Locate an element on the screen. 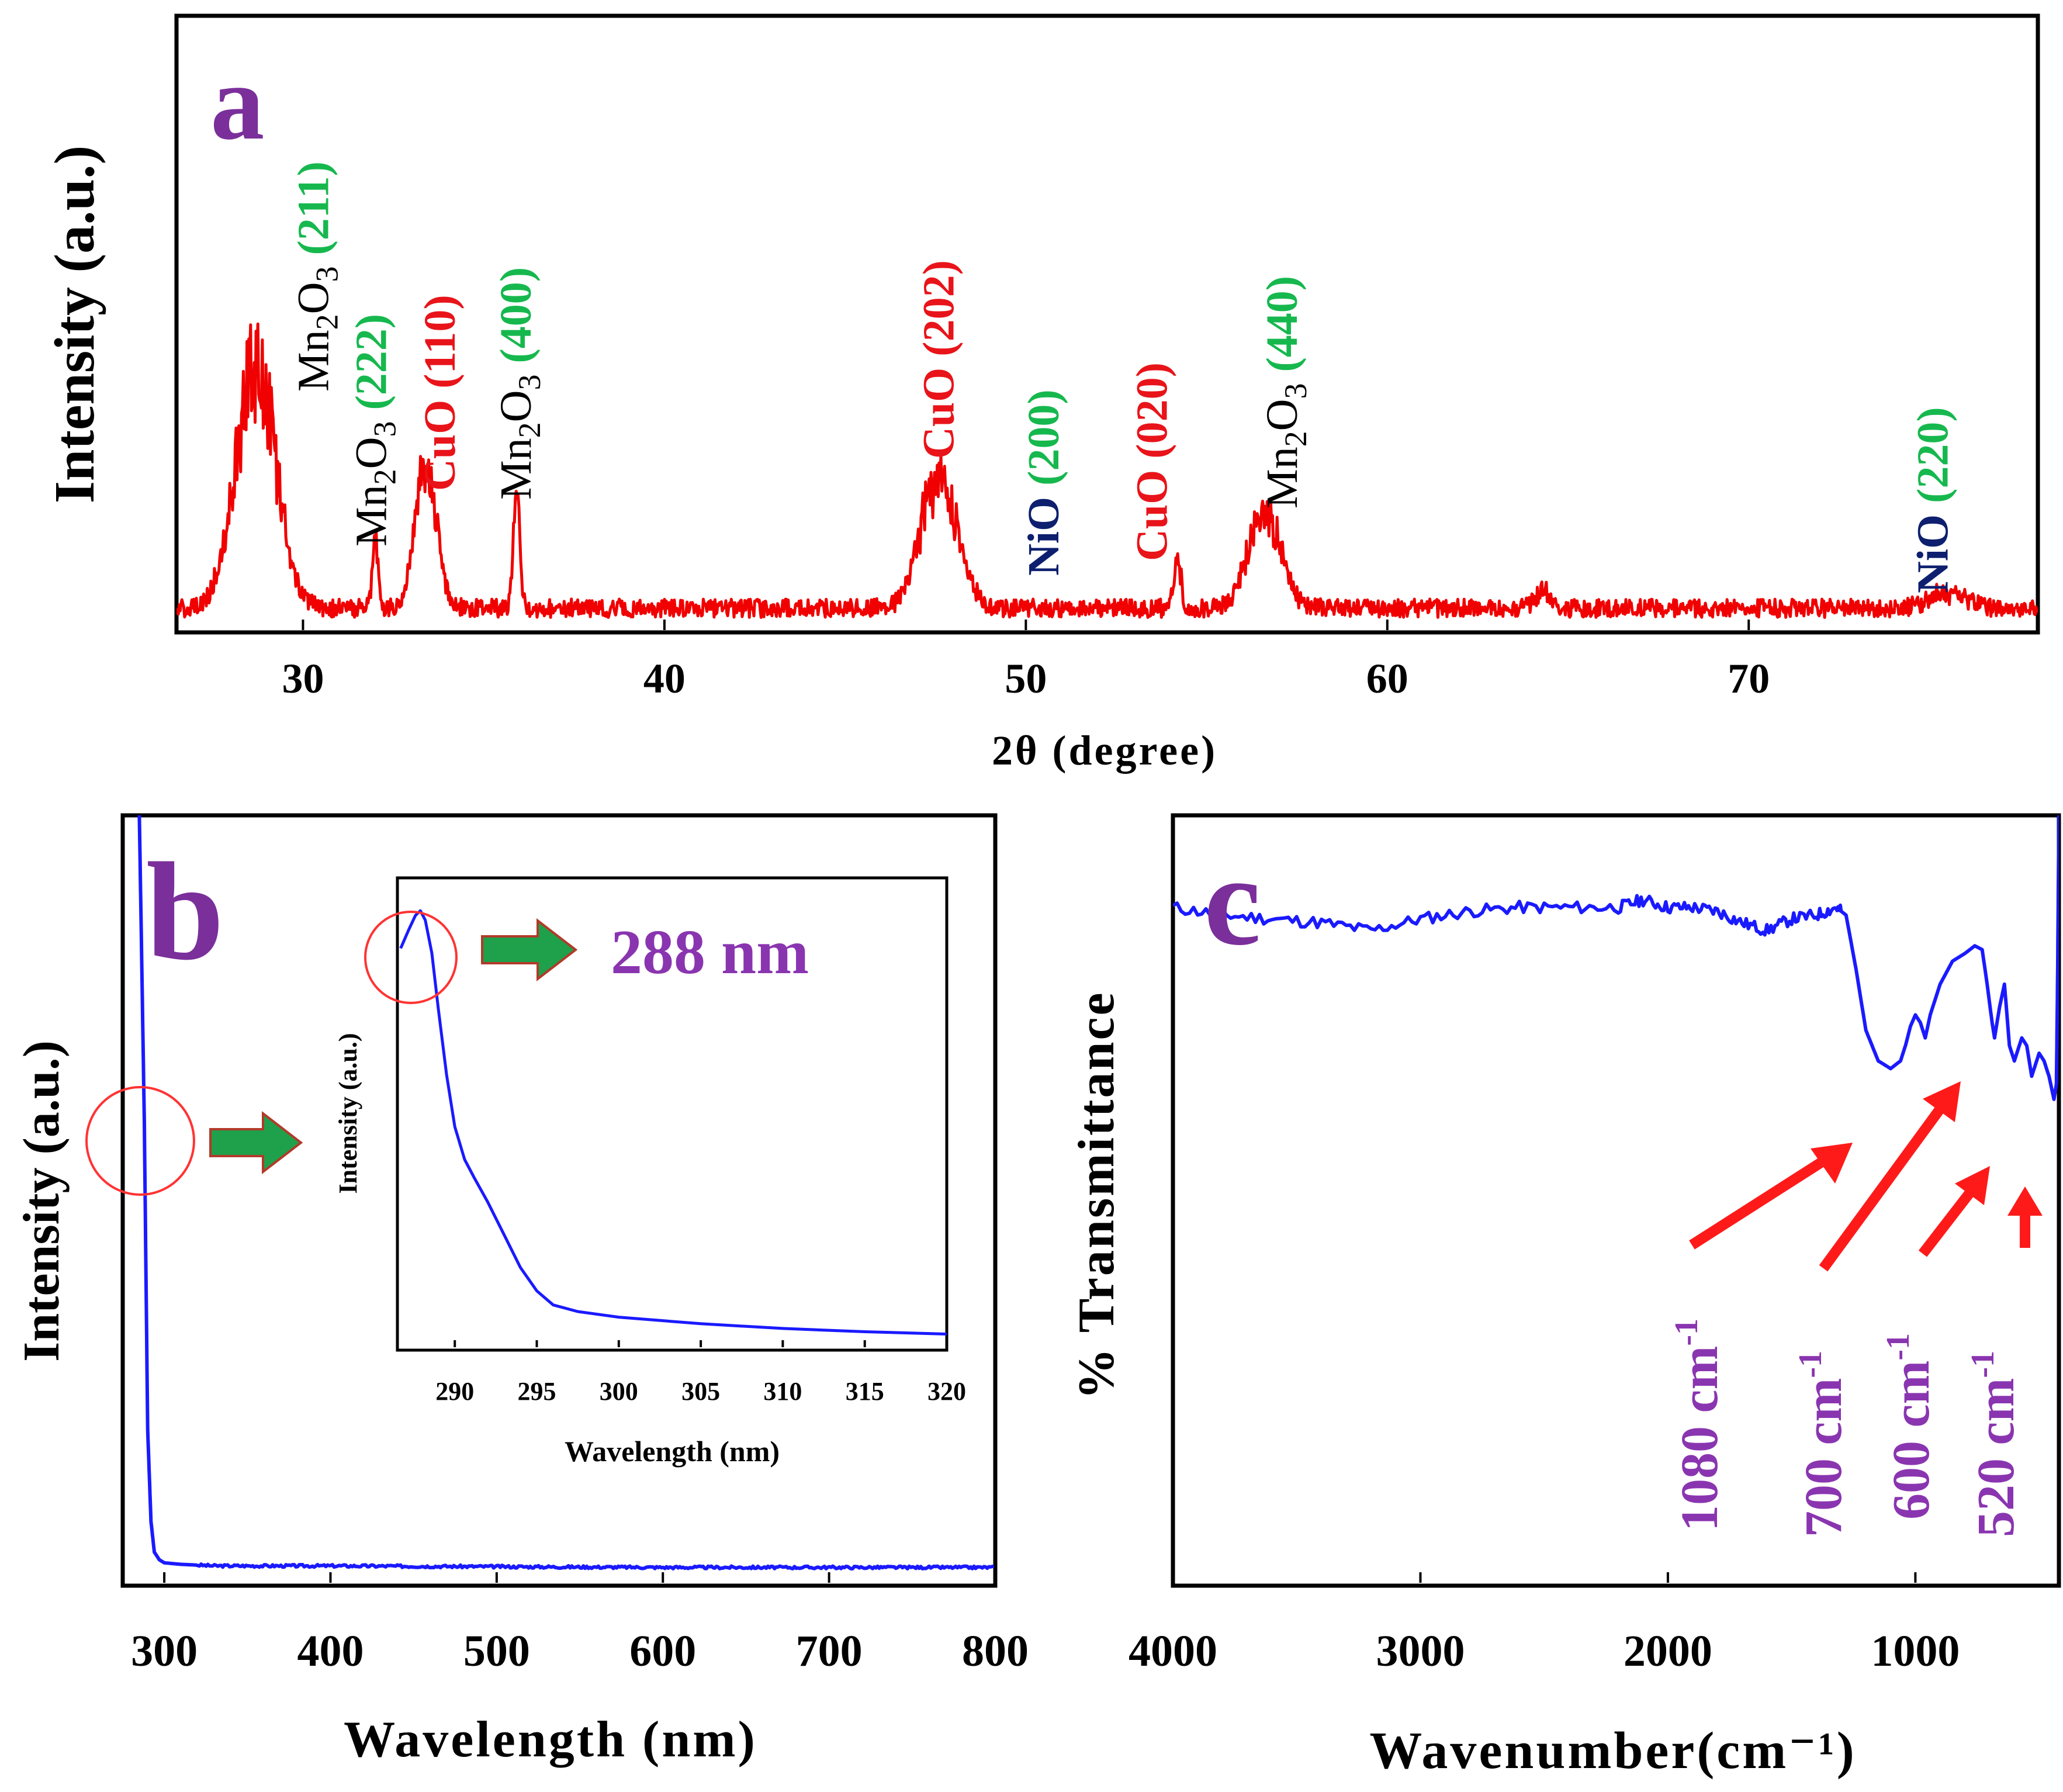  arrow-700-head-icon is located at coordinates (1942, 1101).